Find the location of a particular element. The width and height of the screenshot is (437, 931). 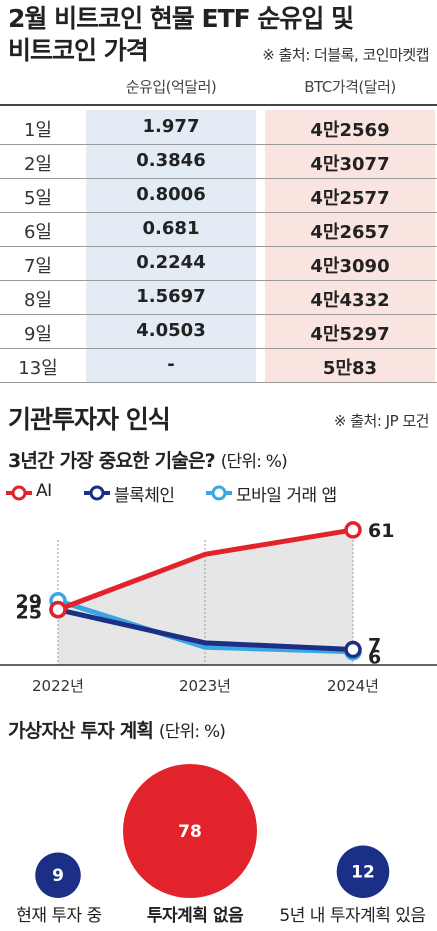

data-label: 6 is located at coordinates (374, 658).